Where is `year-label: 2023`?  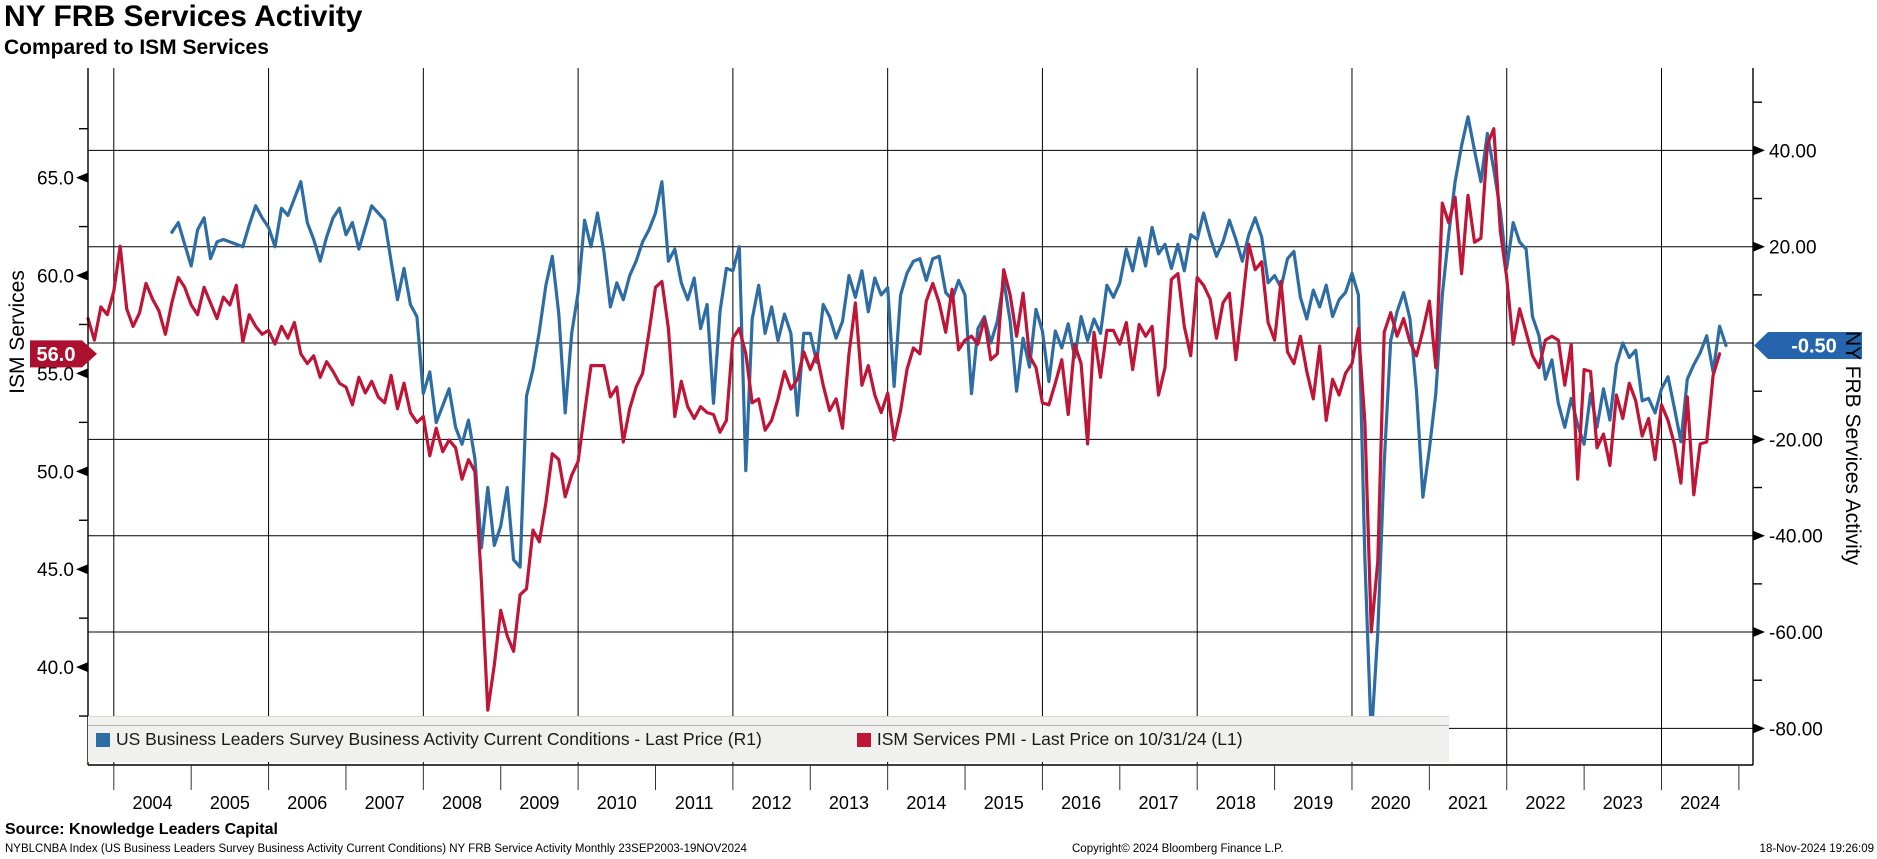
year-label: 2023 is located at coordinates (1623, 803).